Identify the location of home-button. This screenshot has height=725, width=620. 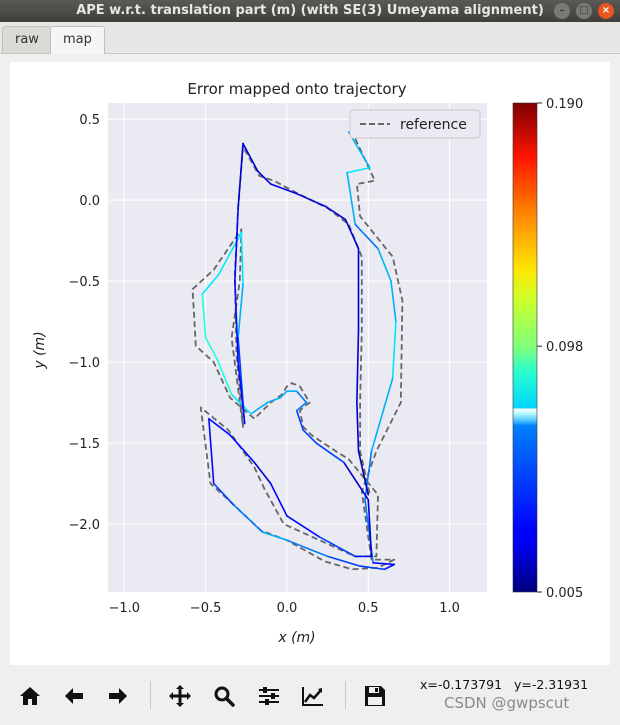
(30, 696).